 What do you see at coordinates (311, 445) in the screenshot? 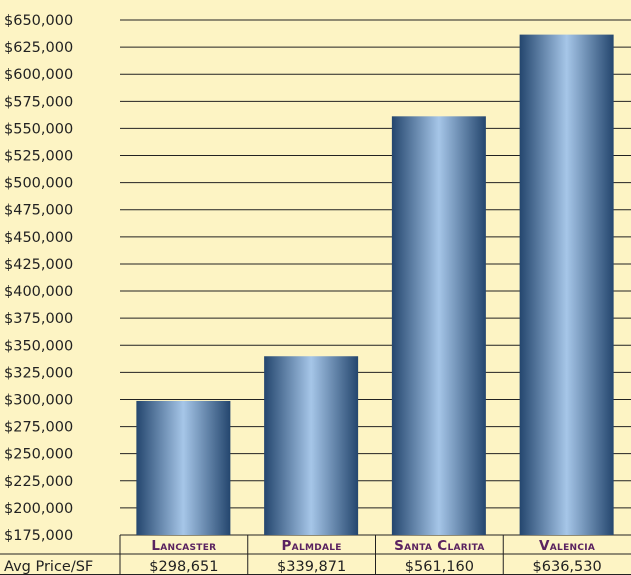
I see `bar-palmdale` at bounding box center [311, 445].